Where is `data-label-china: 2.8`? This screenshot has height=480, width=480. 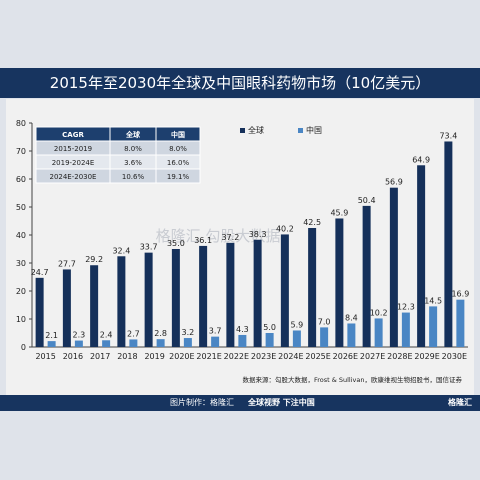
data-label-china: 2.8 is located at coordinates (160, 333).